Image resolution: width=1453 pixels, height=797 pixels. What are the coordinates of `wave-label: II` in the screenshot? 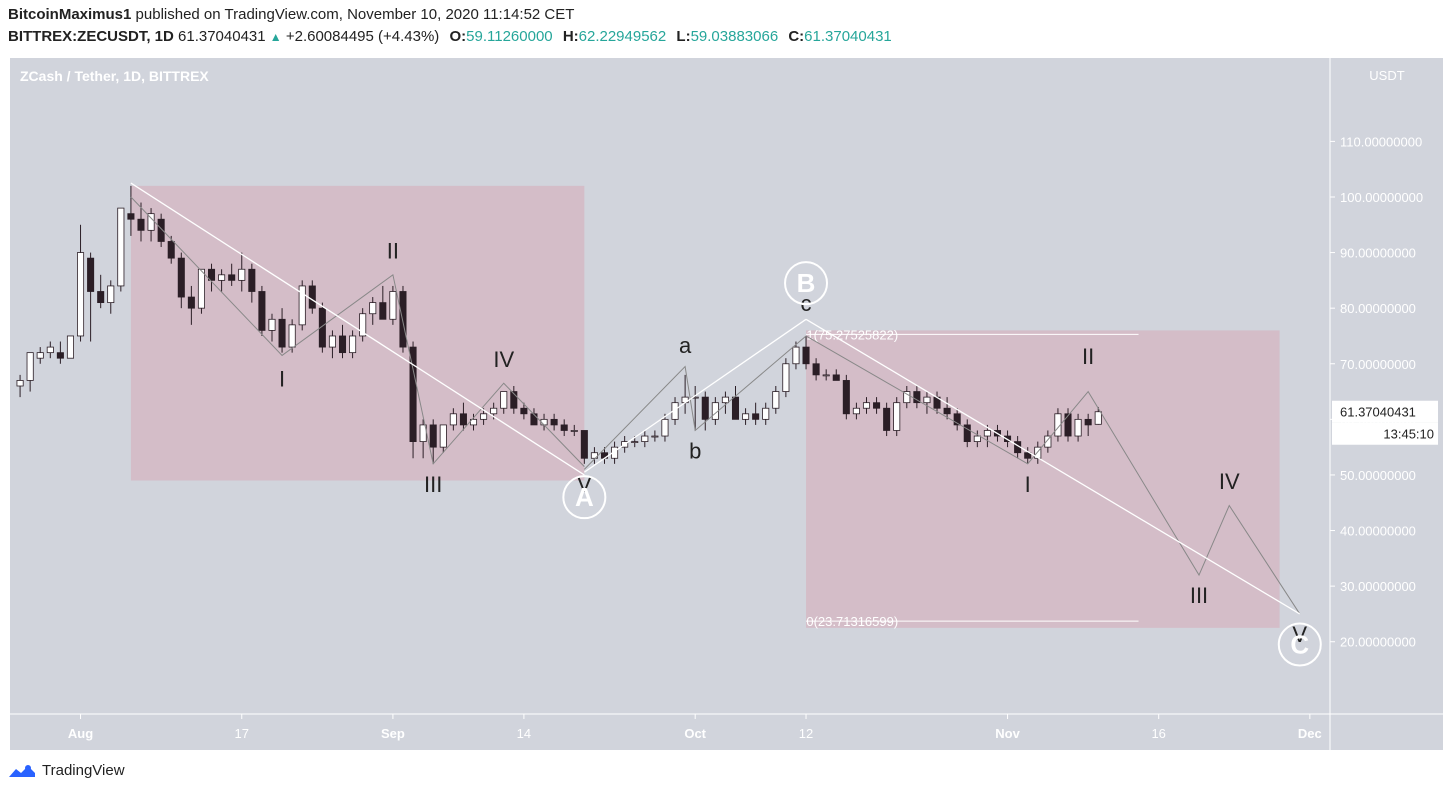 It's located at (1088, 356).